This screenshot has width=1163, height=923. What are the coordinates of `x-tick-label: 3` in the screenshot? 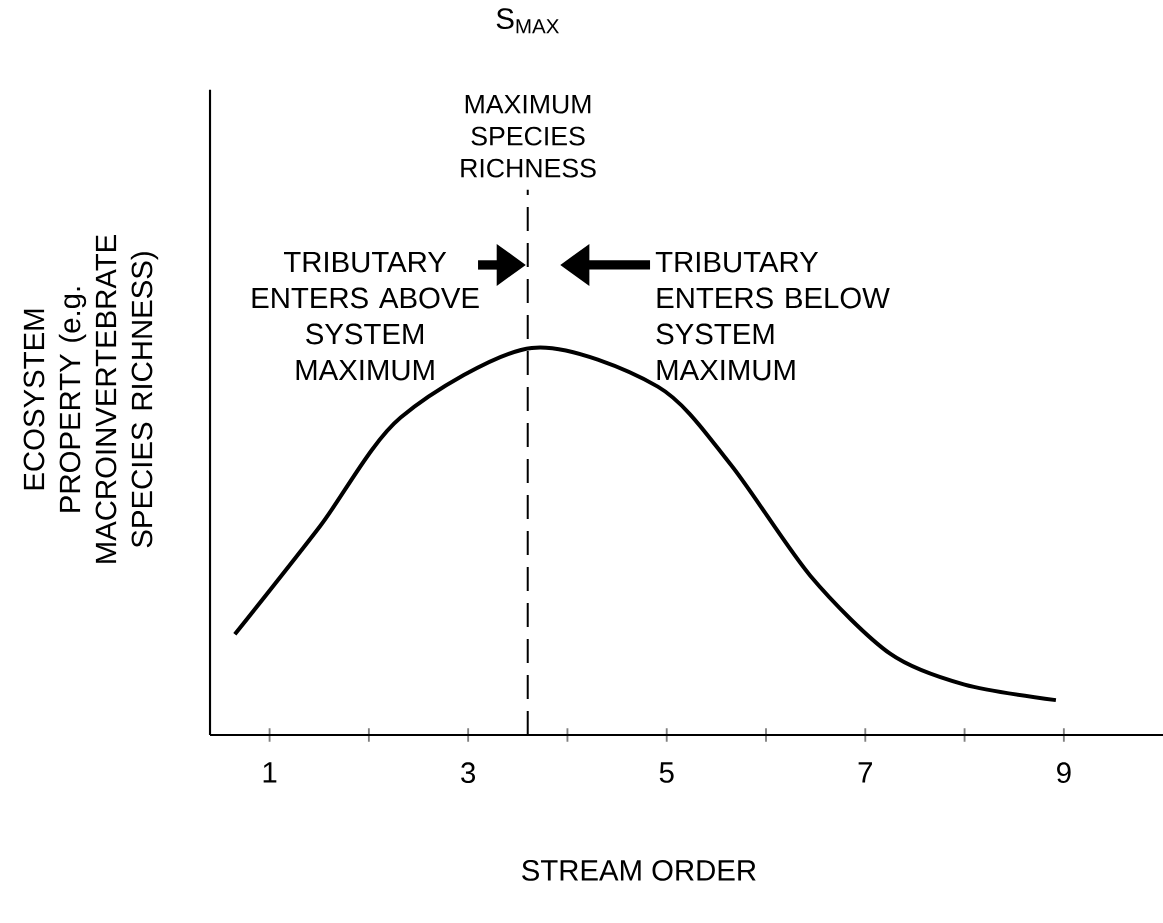 It's located at (468, 773).